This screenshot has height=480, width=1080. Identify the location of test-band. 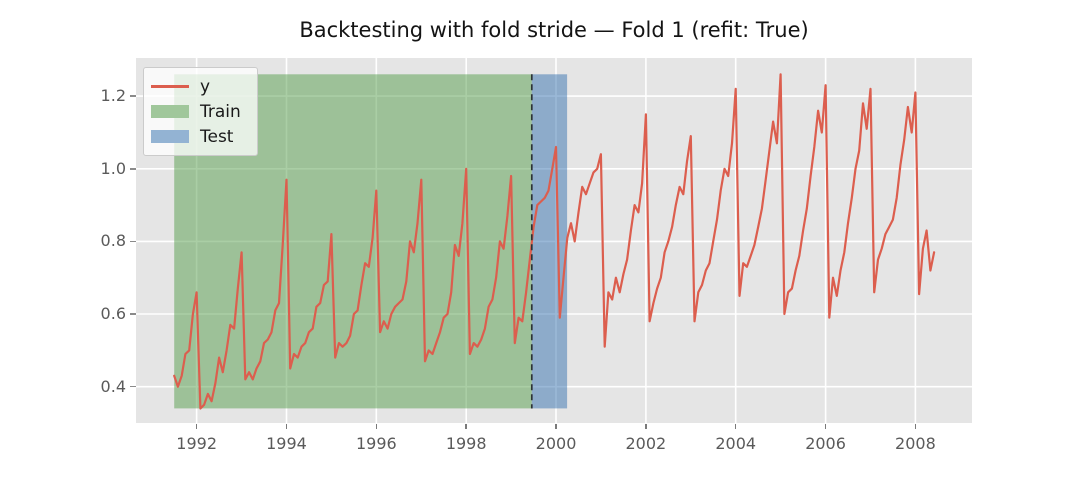
(549, 241).